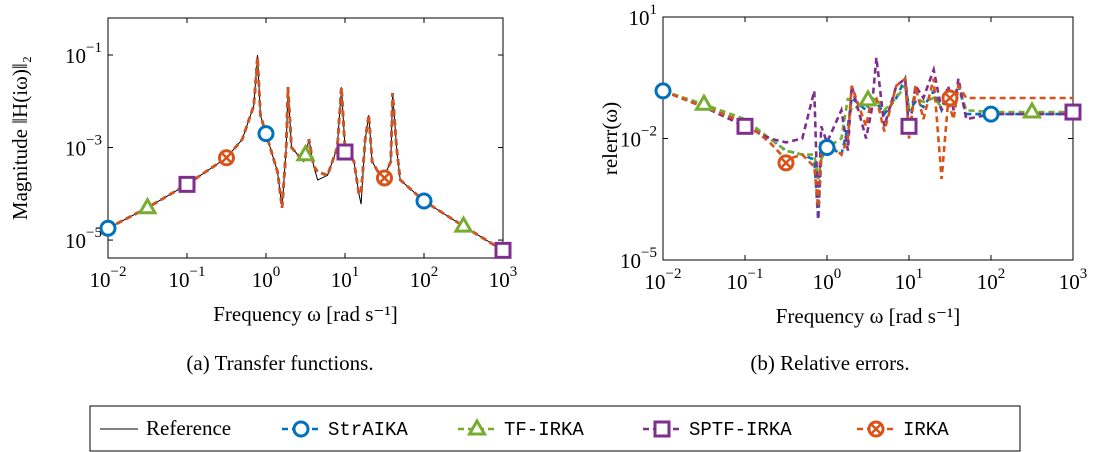 The image size is (1097, 452). What do you see at coordinates (838, 274) in the screenshot?
I see `tick-exponent: 0` at bounding box center [838, 274].